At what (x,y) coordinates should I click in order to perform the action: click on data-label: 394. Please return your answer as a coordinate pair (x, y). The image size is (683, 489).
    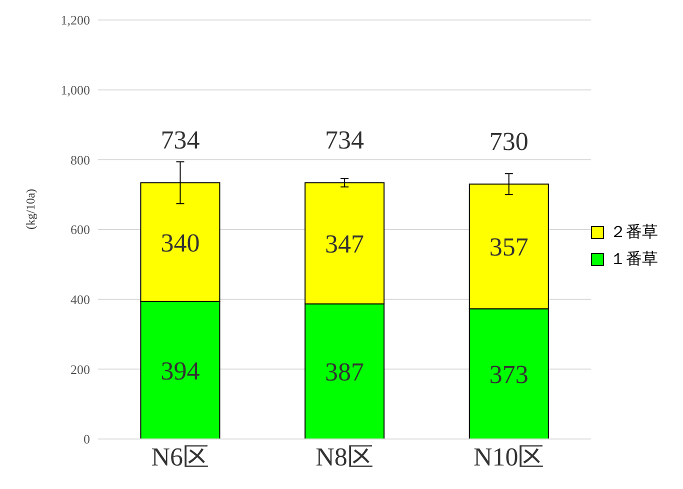
    Looking at the image, I should click on (180, 371).